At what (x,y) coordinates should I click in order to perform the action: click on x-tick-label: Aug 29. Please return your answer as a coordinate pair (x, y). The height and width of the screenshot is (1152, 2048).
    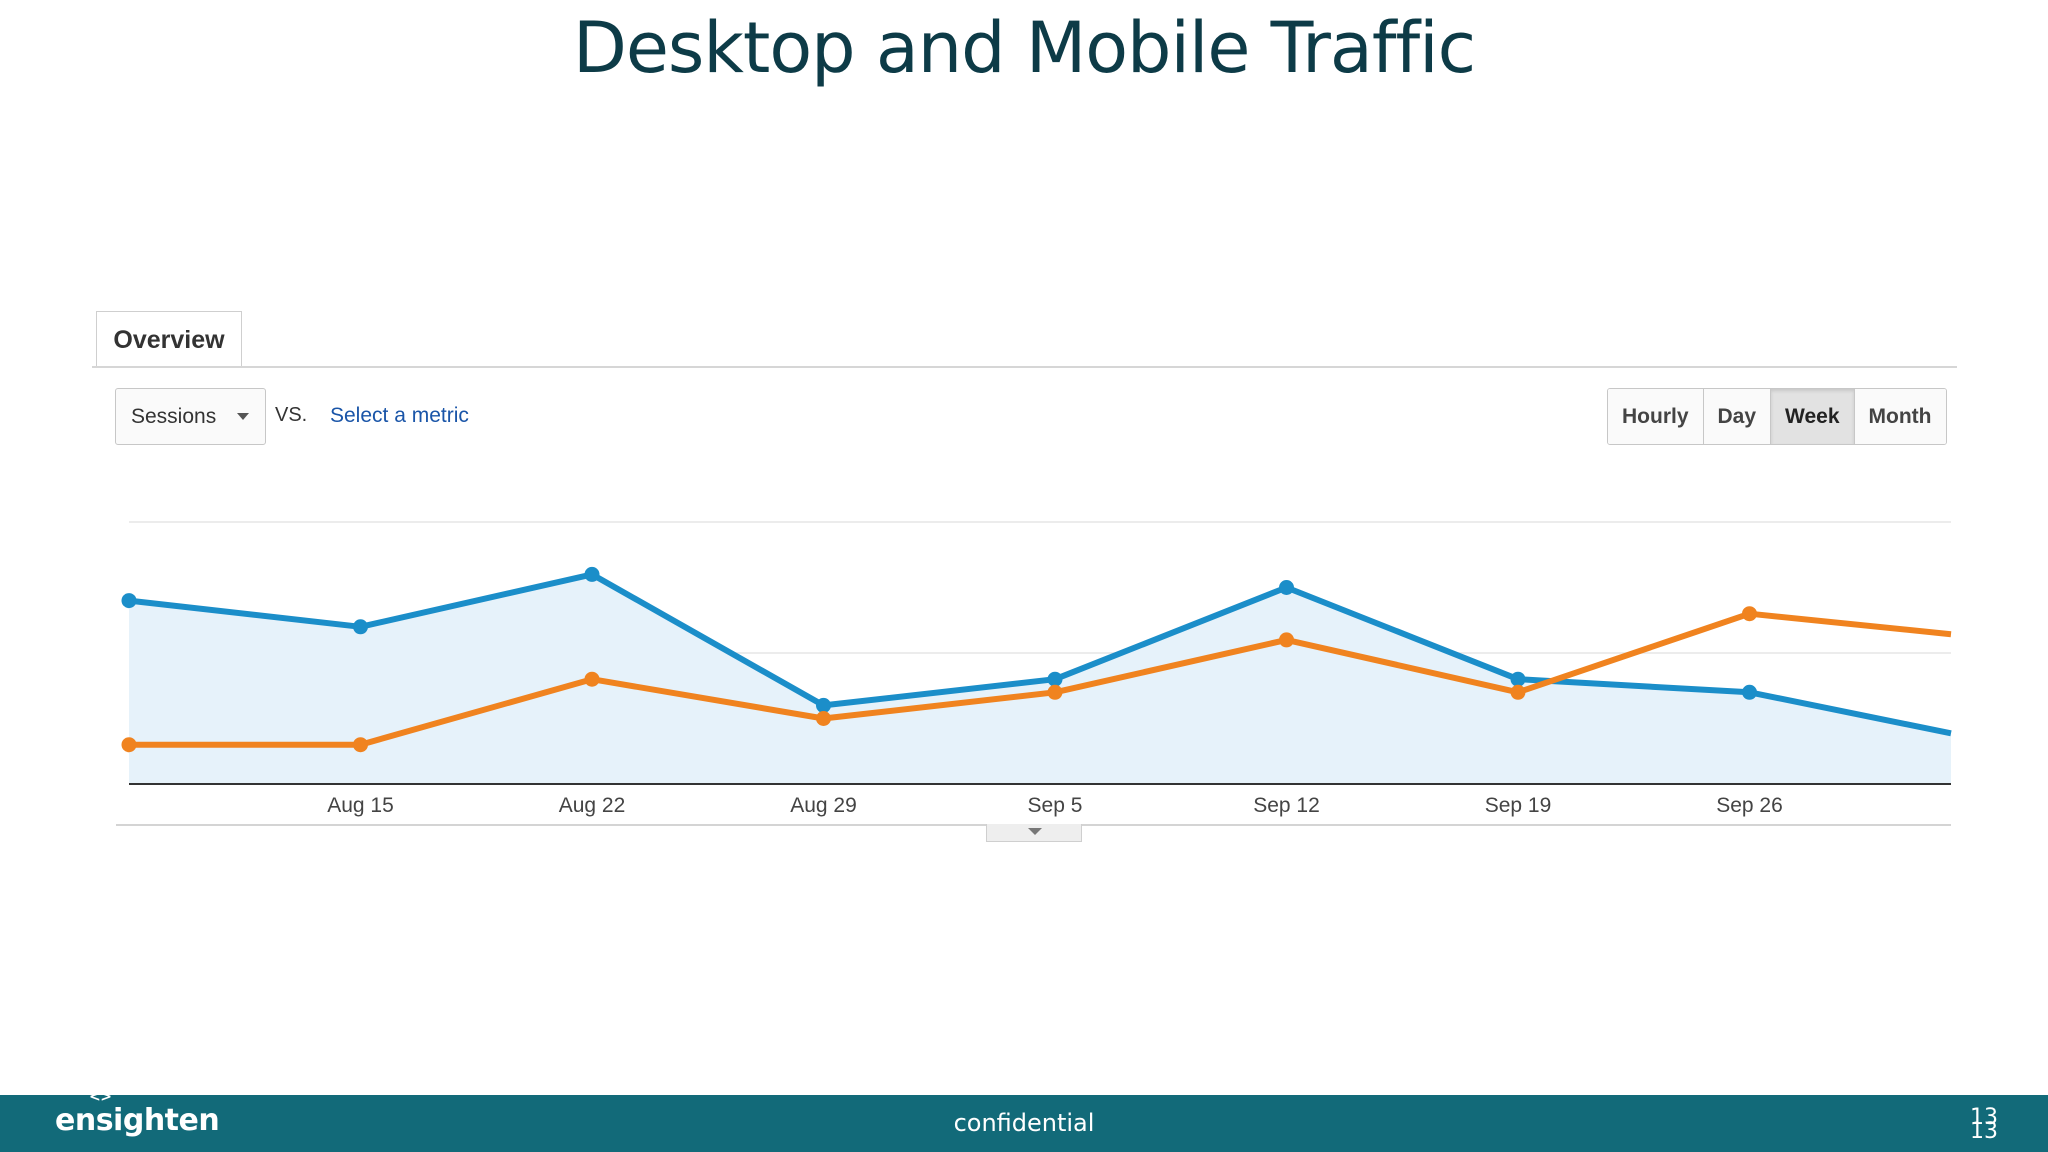
    Looking at the image, I should click on (823, 805).